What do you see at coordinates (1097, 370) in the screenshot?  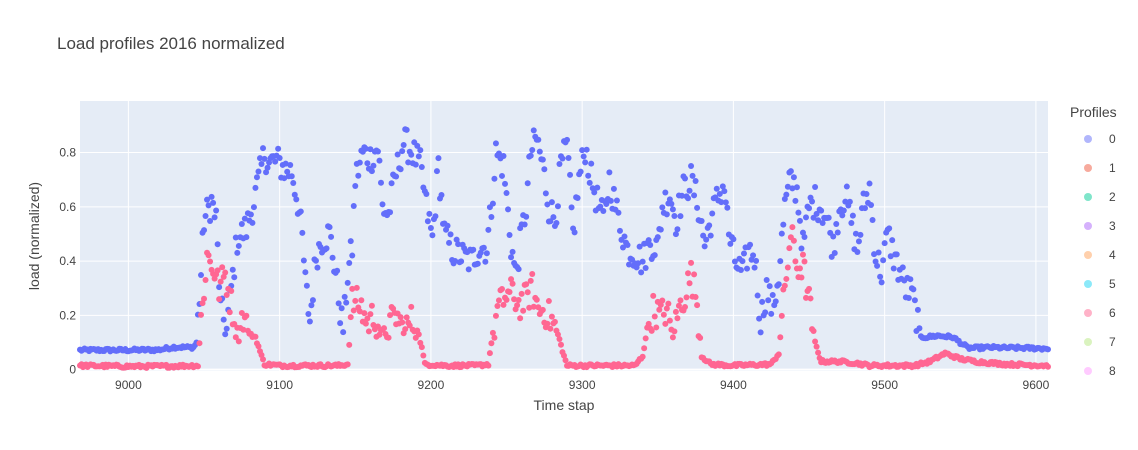 I see `legend-item-8: 8` at bounding box center [1097, 370].